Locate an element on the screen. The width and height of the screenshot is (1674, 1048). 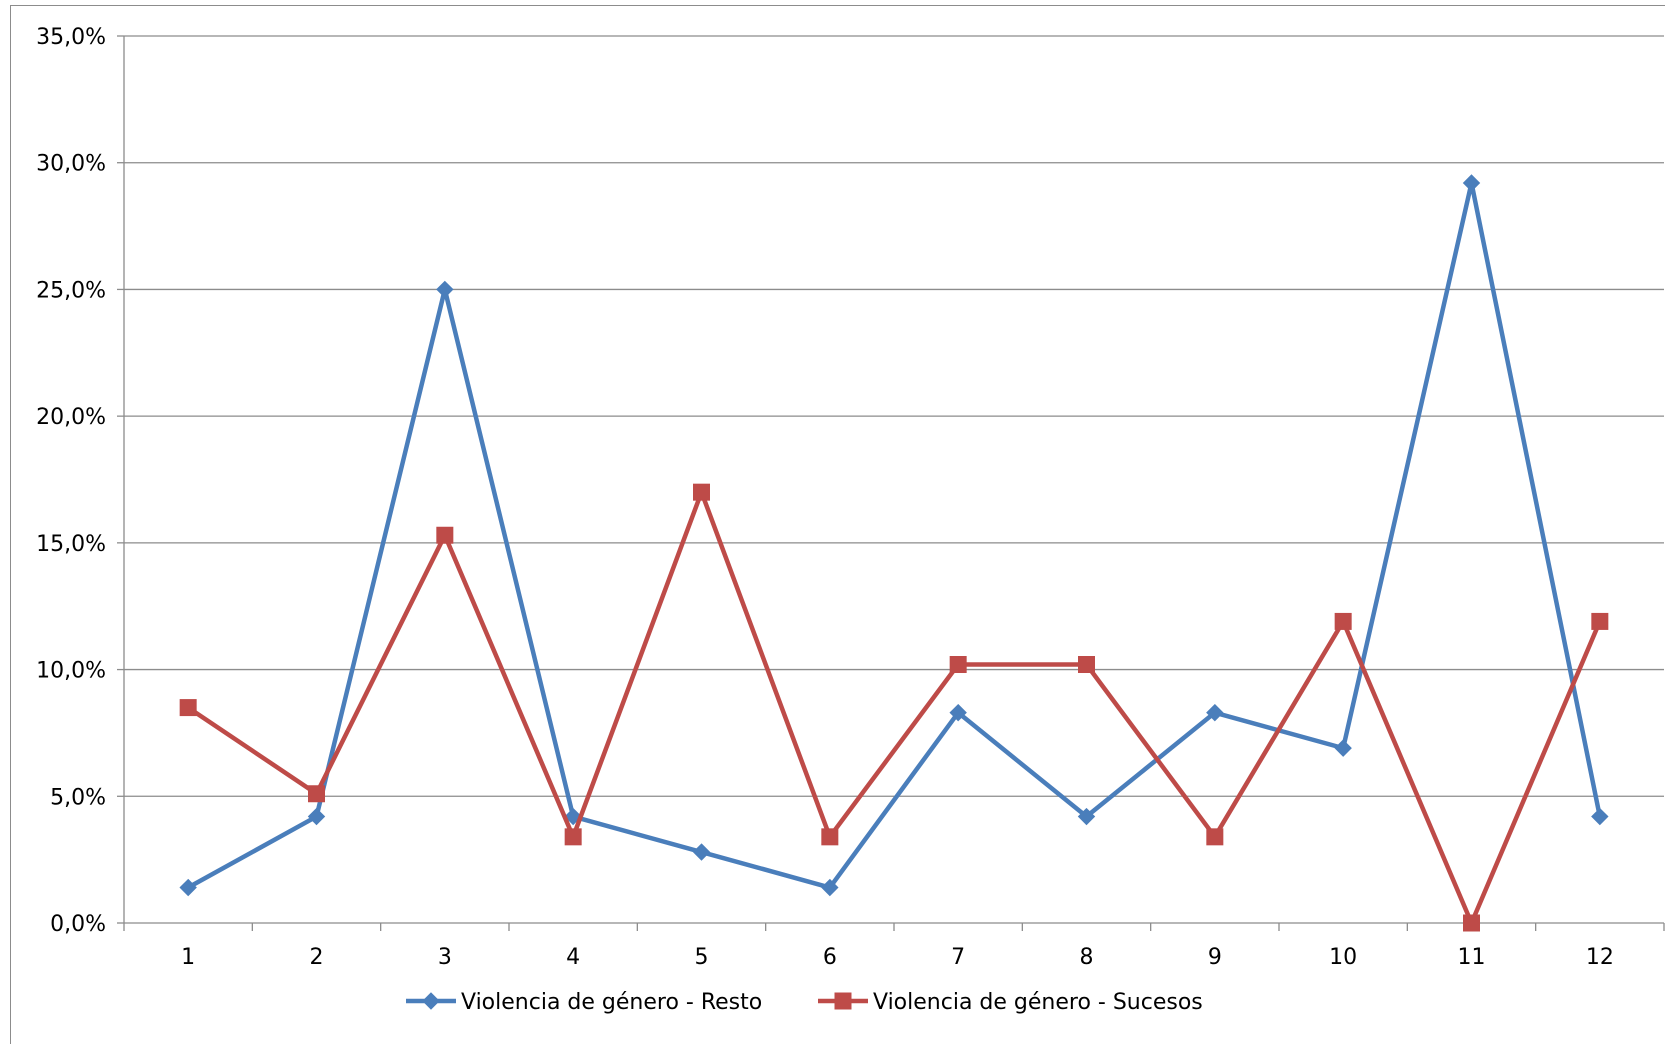
y-tick-label: 35,0% is located at coordinates (71, 37).